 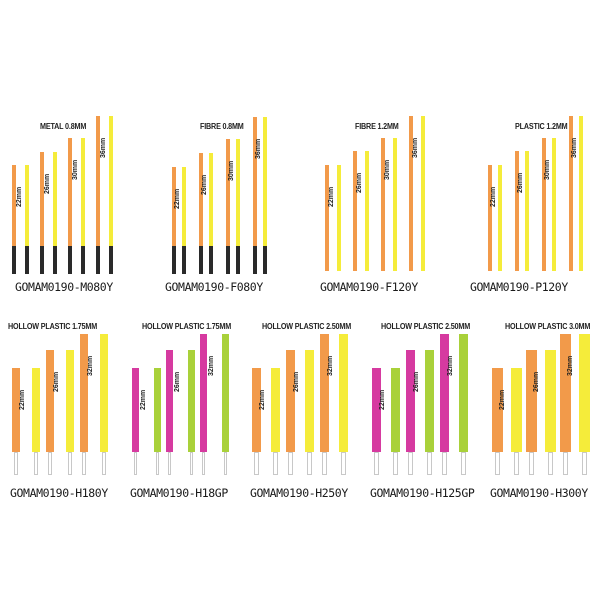 I want to click on panel-title: FIBRE 0.8MM, so click(x=222, y=126).